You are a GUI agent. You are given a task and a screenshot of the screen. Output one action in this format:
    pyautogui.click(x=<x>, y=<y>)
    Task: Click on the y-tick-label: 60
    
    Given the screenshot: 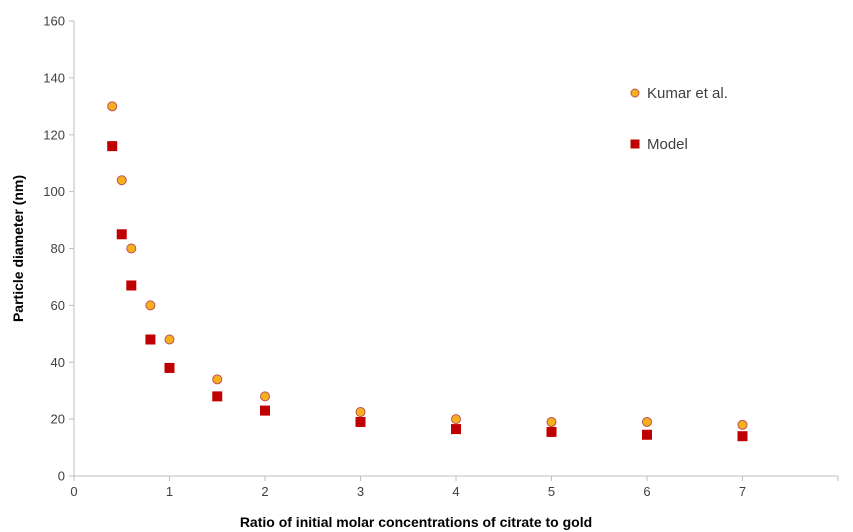 What is the action you would take?
    pyautogui.click(x=58, y=305)
    